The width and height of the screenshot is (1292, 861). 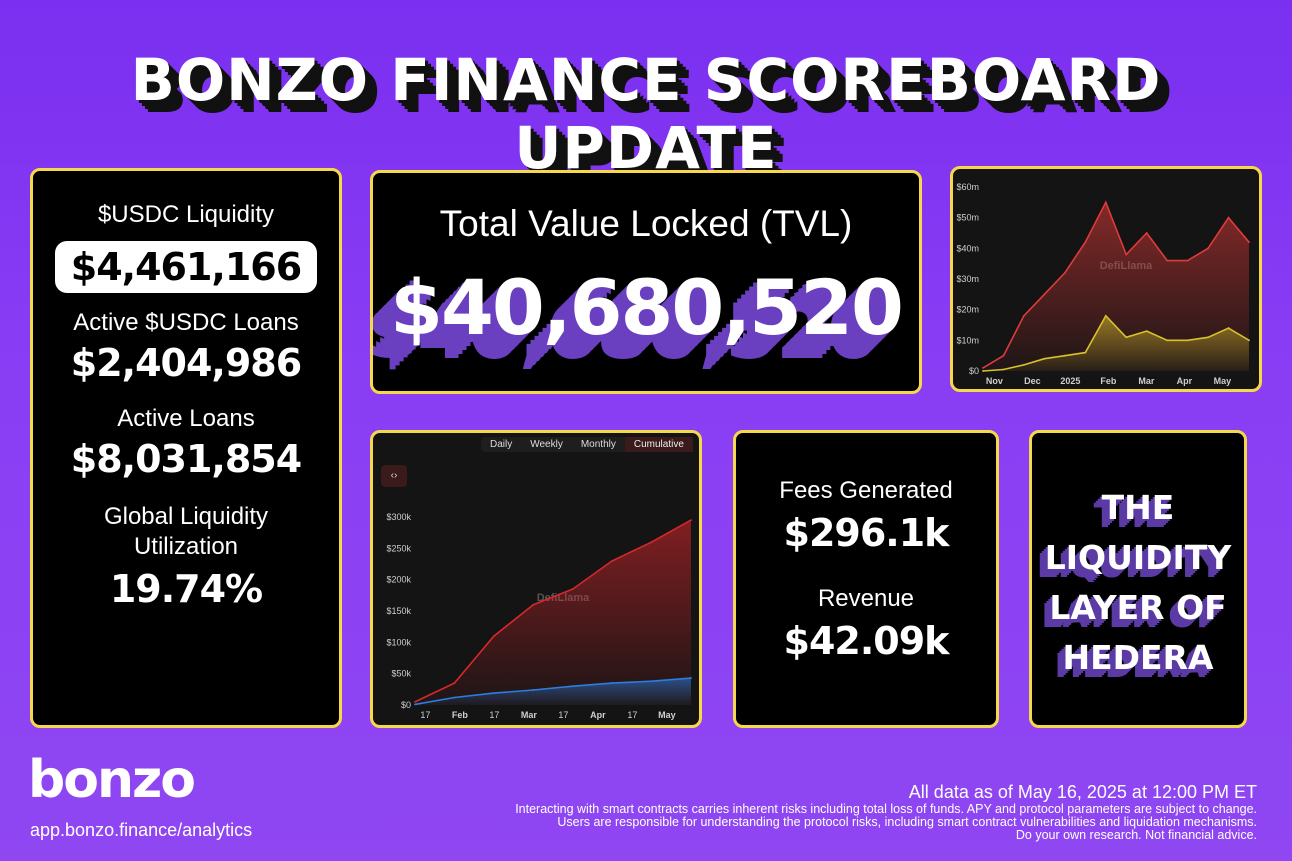 I want to click on page-title: BONZO FINANCE SCOREBOARD UPDATE, so click(x=646, y=114).